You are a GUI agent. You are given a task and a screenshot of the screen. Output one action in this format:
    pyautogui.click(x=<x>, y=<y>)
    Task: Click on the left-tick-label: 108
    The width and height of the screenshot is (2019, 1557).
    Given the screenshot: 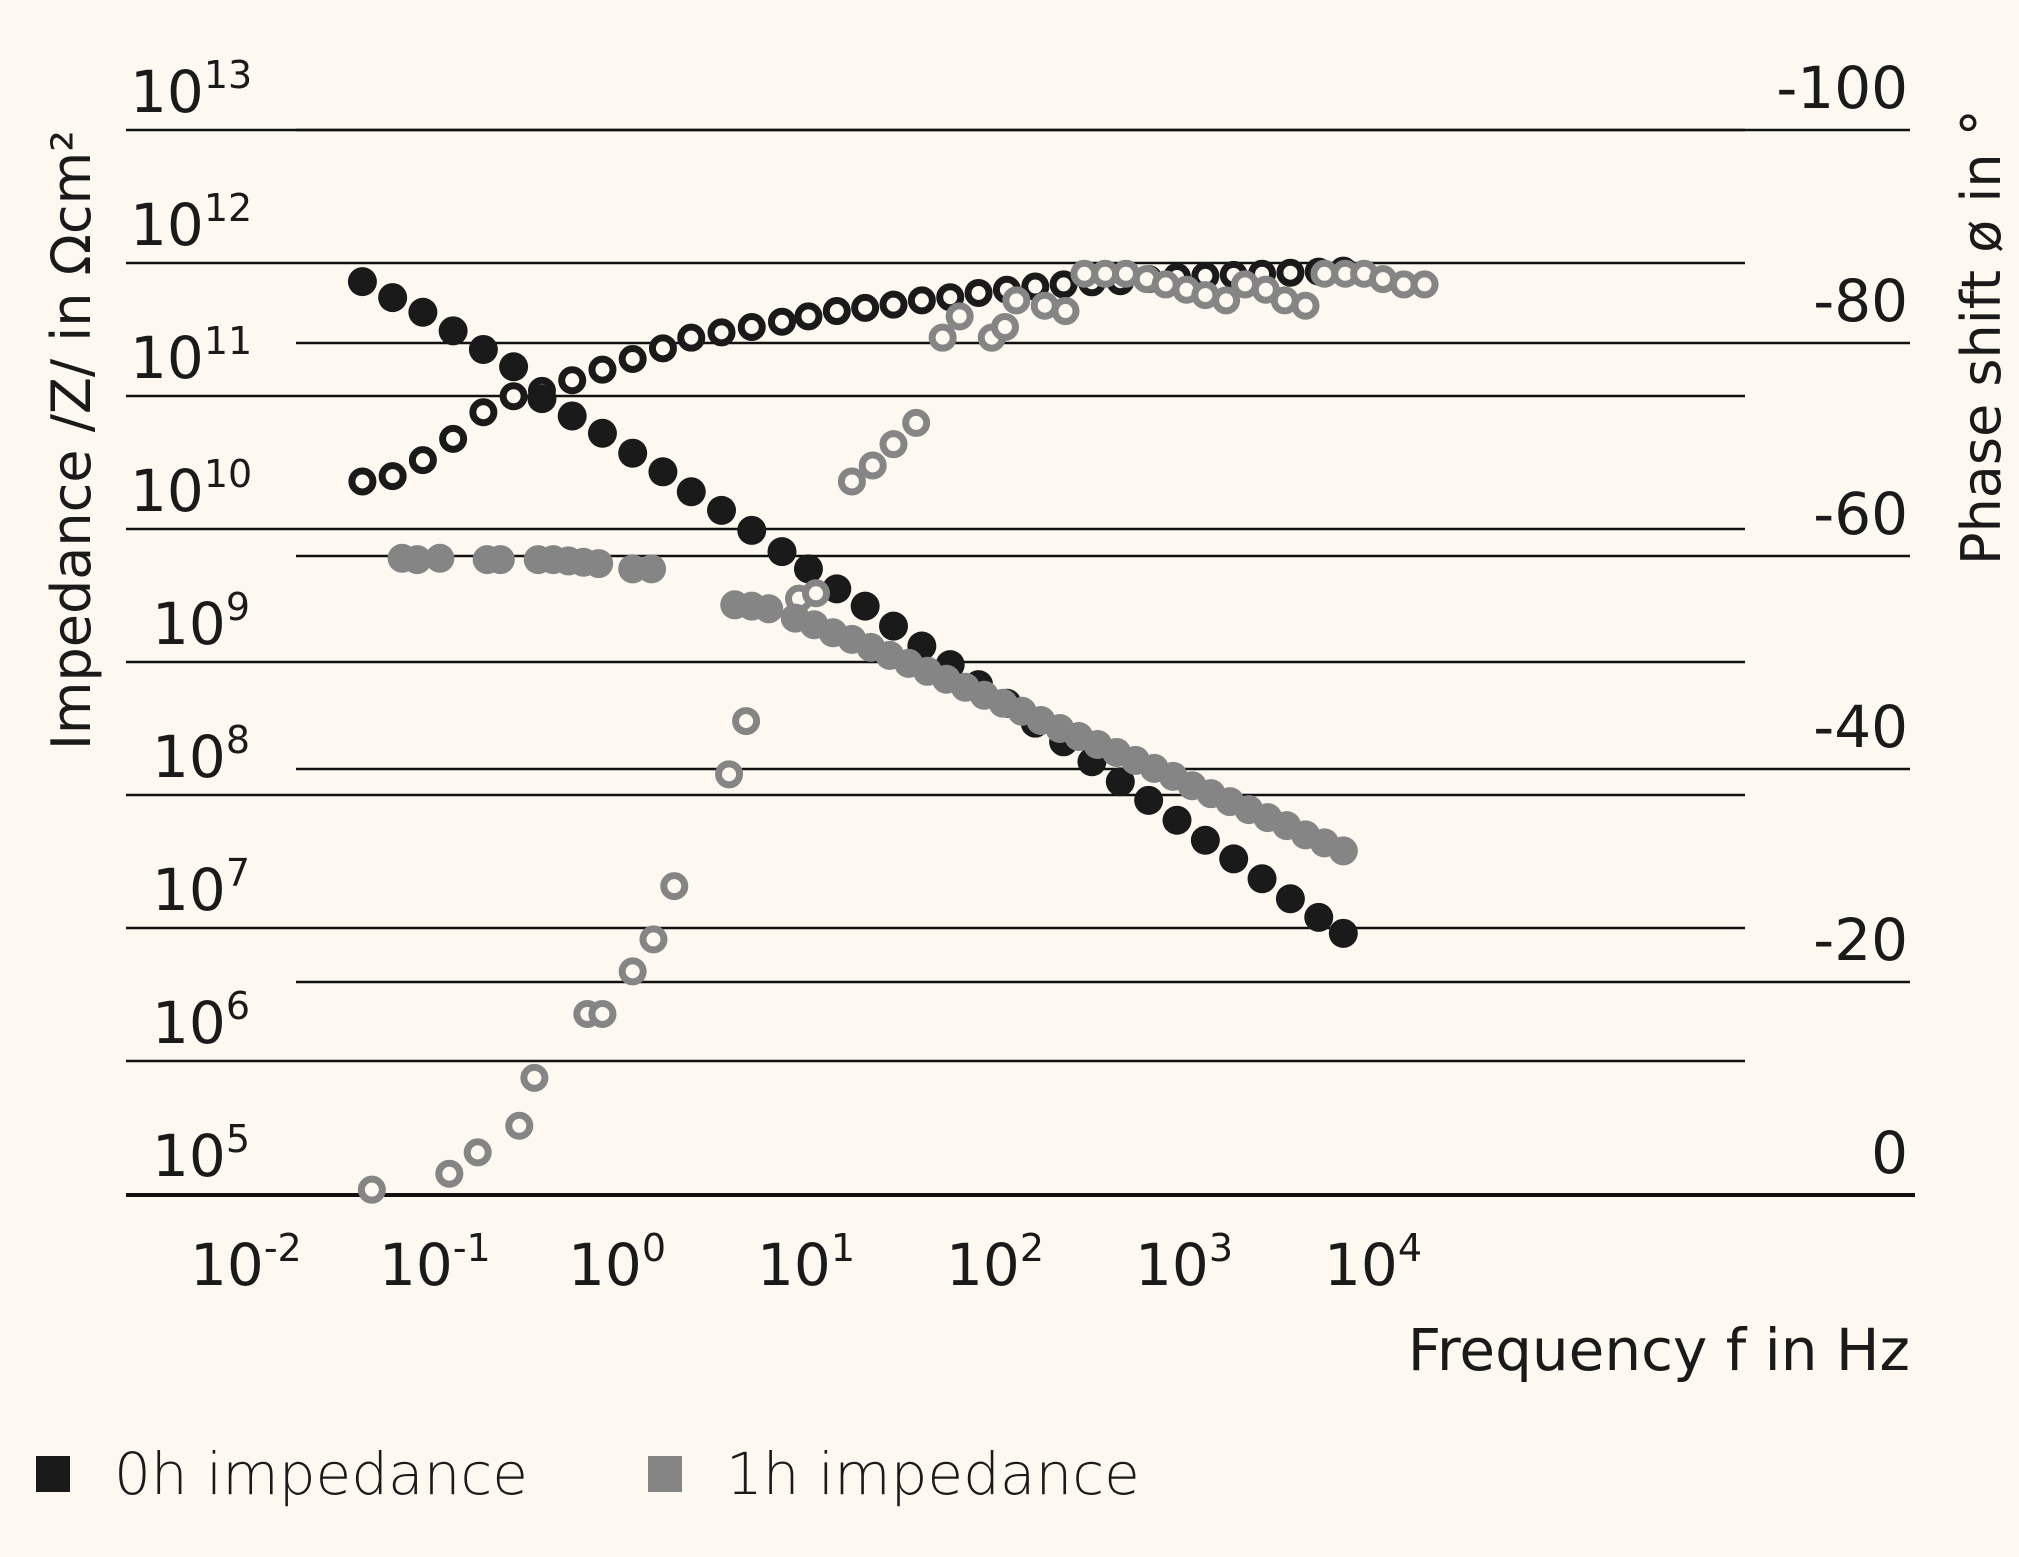 What is the action you would take?
    pyautogui.click(x=201, y=754)
    